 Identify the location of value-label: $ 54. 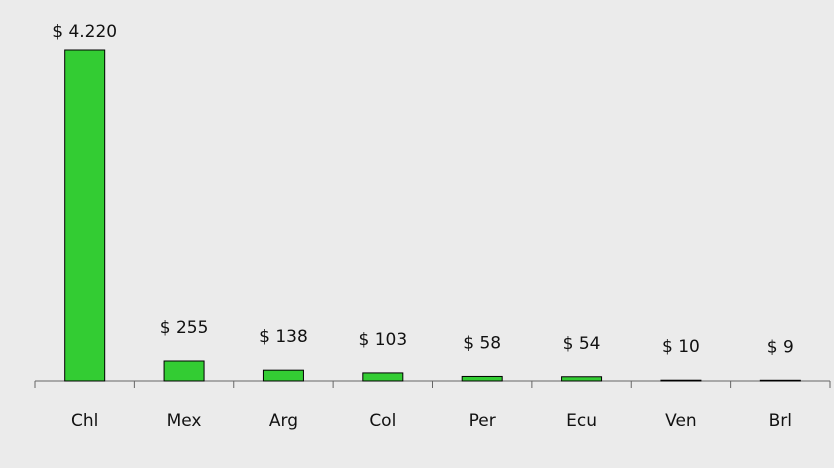
(582, 344).